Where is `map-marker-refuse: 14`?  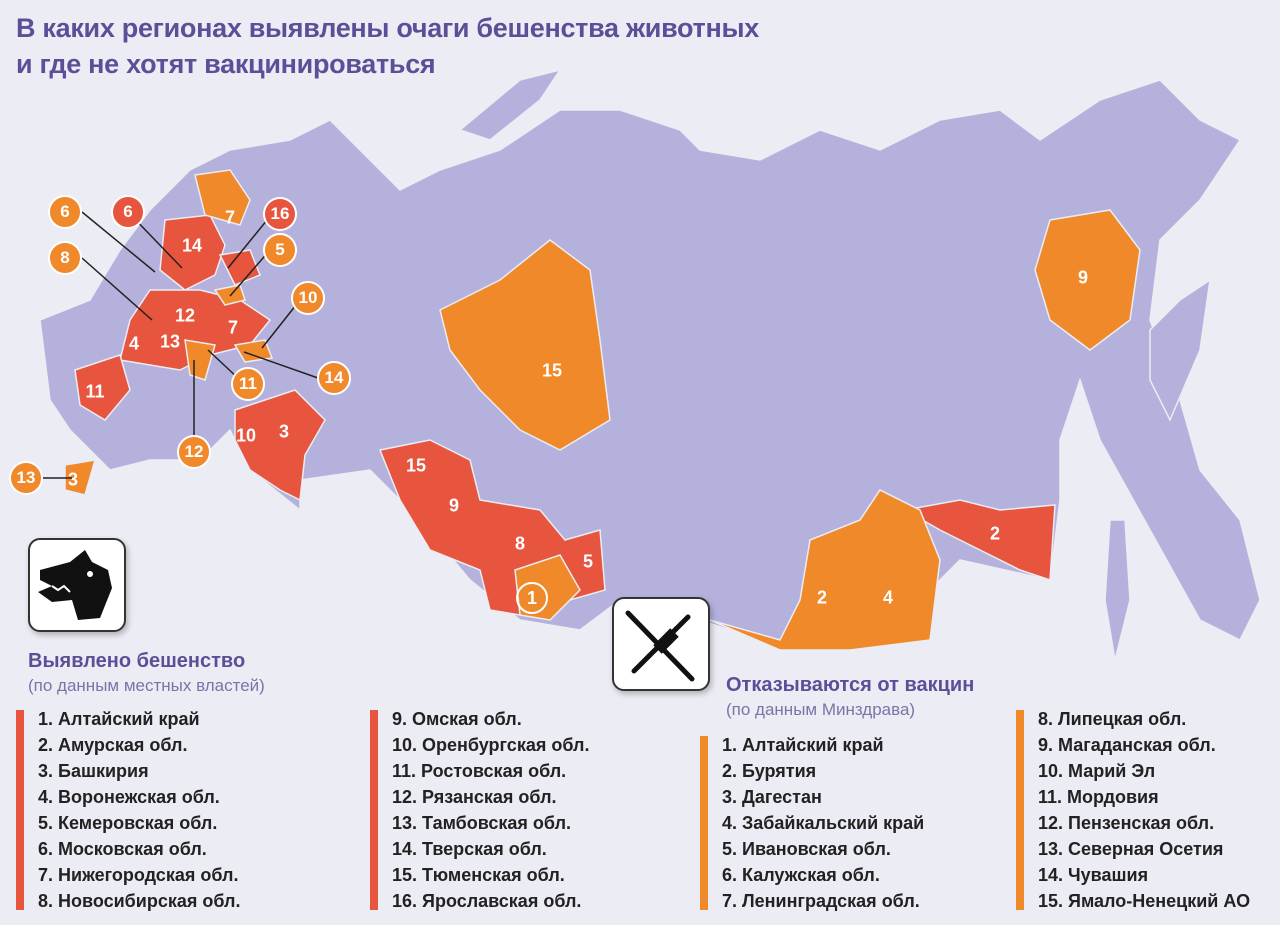
map-marker-refuse: 14 is located at coordinates (334, 378).